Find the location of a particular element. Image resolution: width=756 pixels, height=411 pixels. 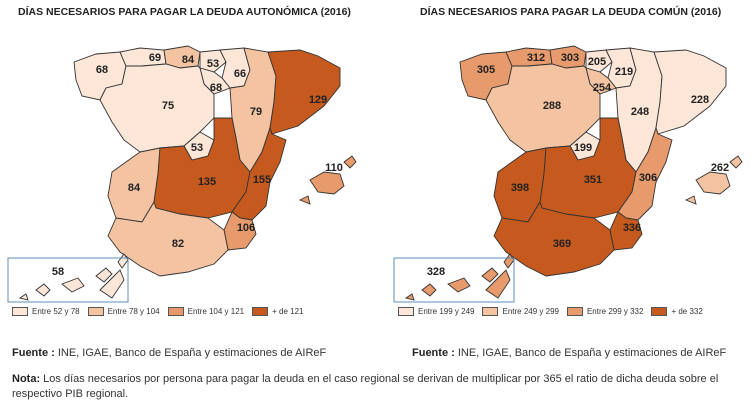

value-castilla-la-mancha: 351 is located at coordinates (593, 180).